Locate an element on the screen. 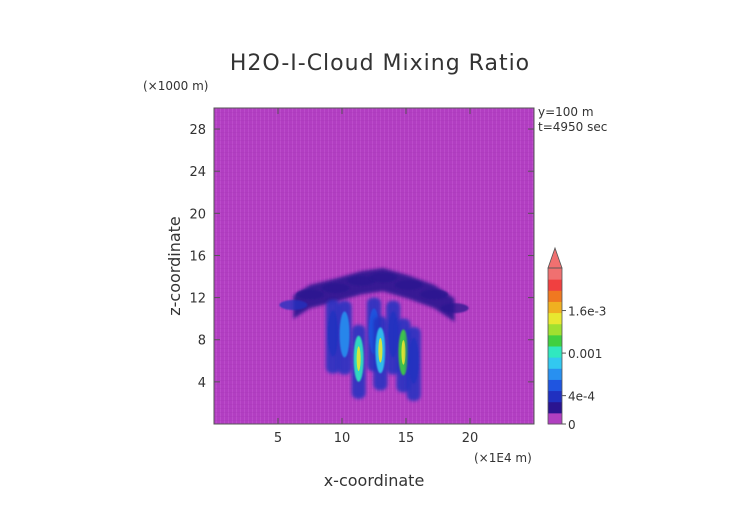 The image size is (752, 532). y-tick-label: 20 is located at coordinates (197, 214).